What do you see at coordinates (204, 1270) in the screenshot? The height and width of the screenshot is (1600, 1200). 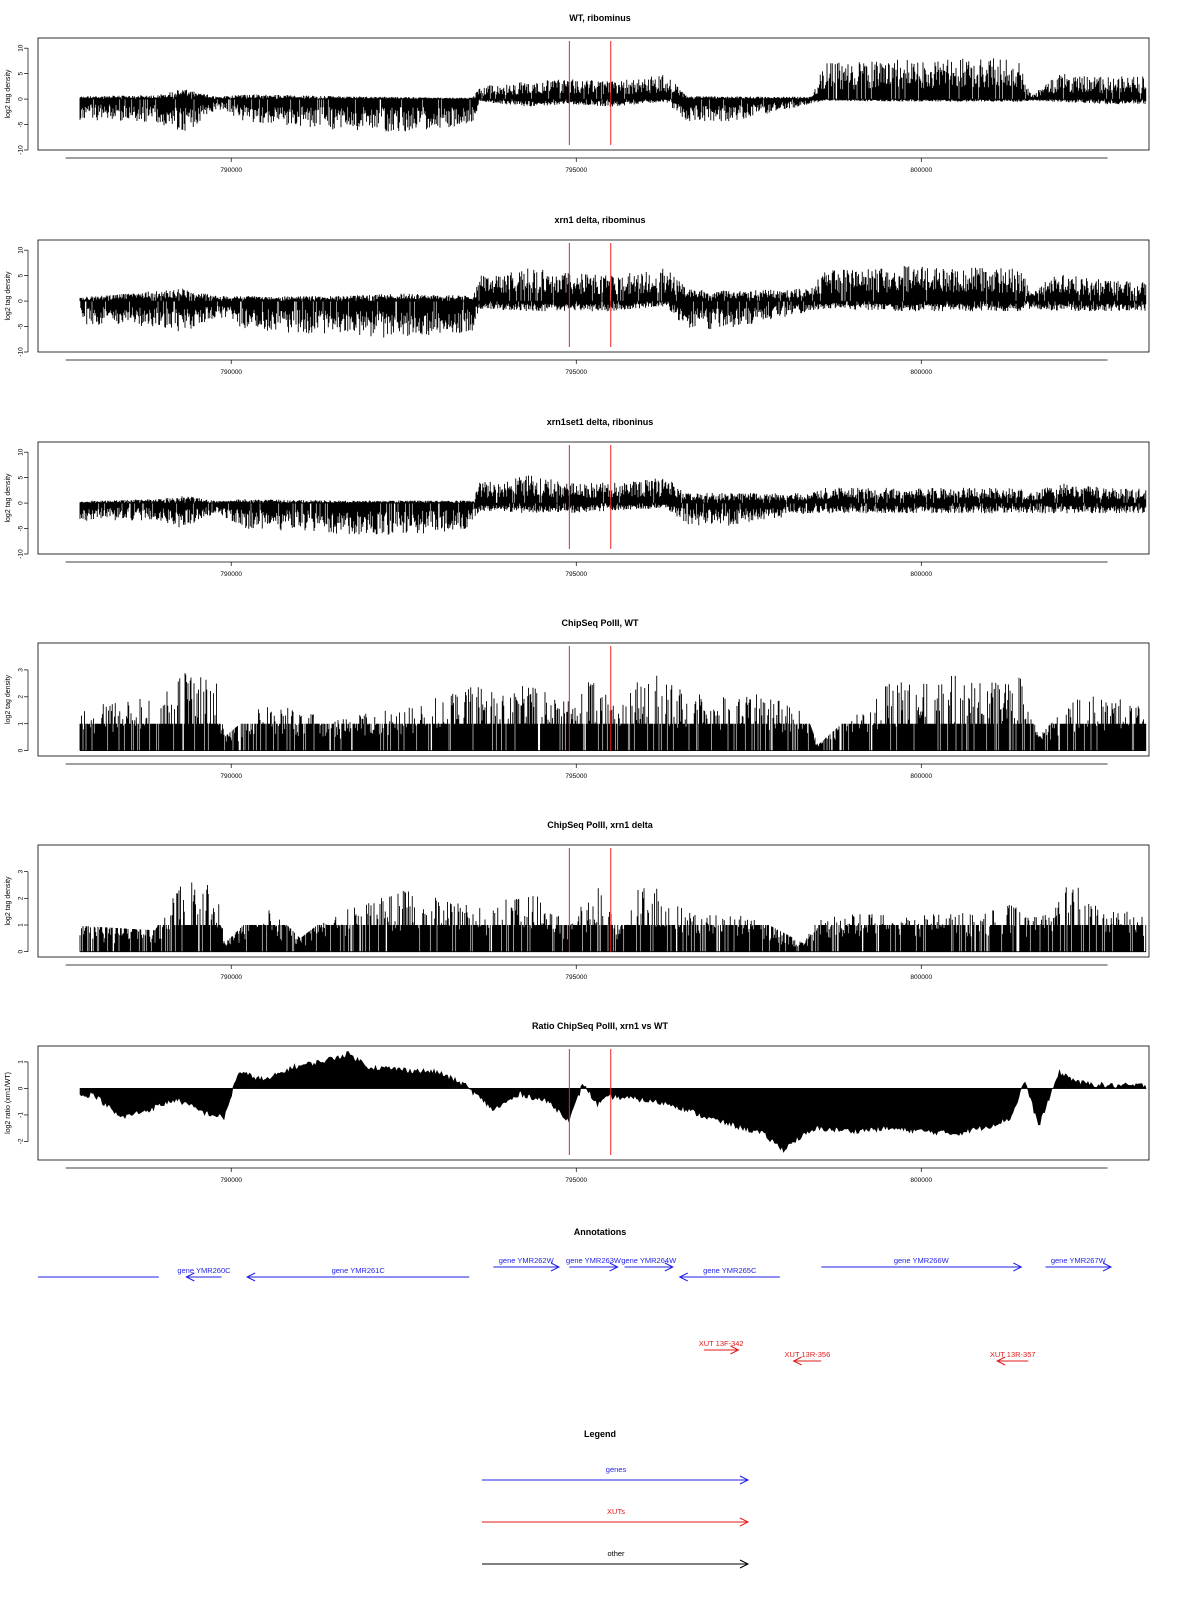 I see `gene-label: gene YMR260C` at bounding box center [204, 1270].